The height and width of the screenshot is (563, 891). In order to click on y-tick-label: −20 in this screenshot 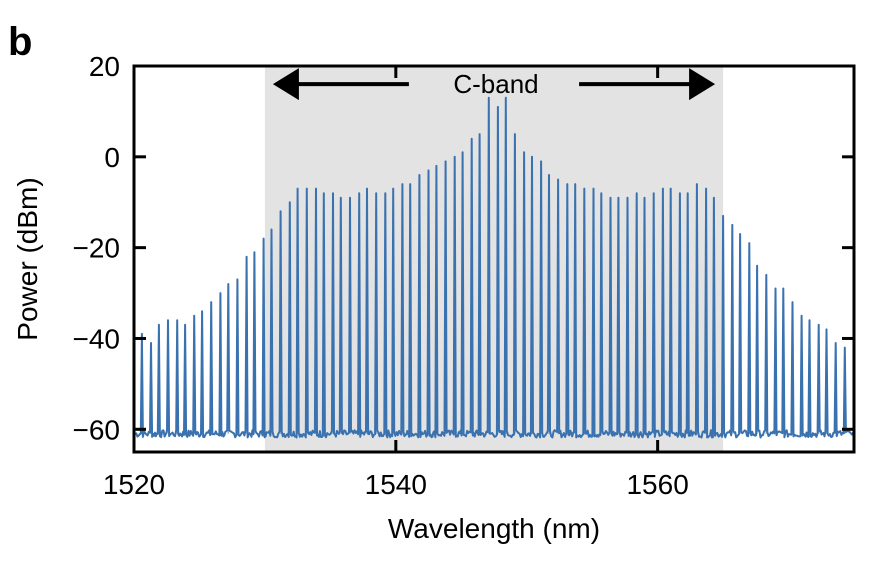, I will do `click(97, 248)`.